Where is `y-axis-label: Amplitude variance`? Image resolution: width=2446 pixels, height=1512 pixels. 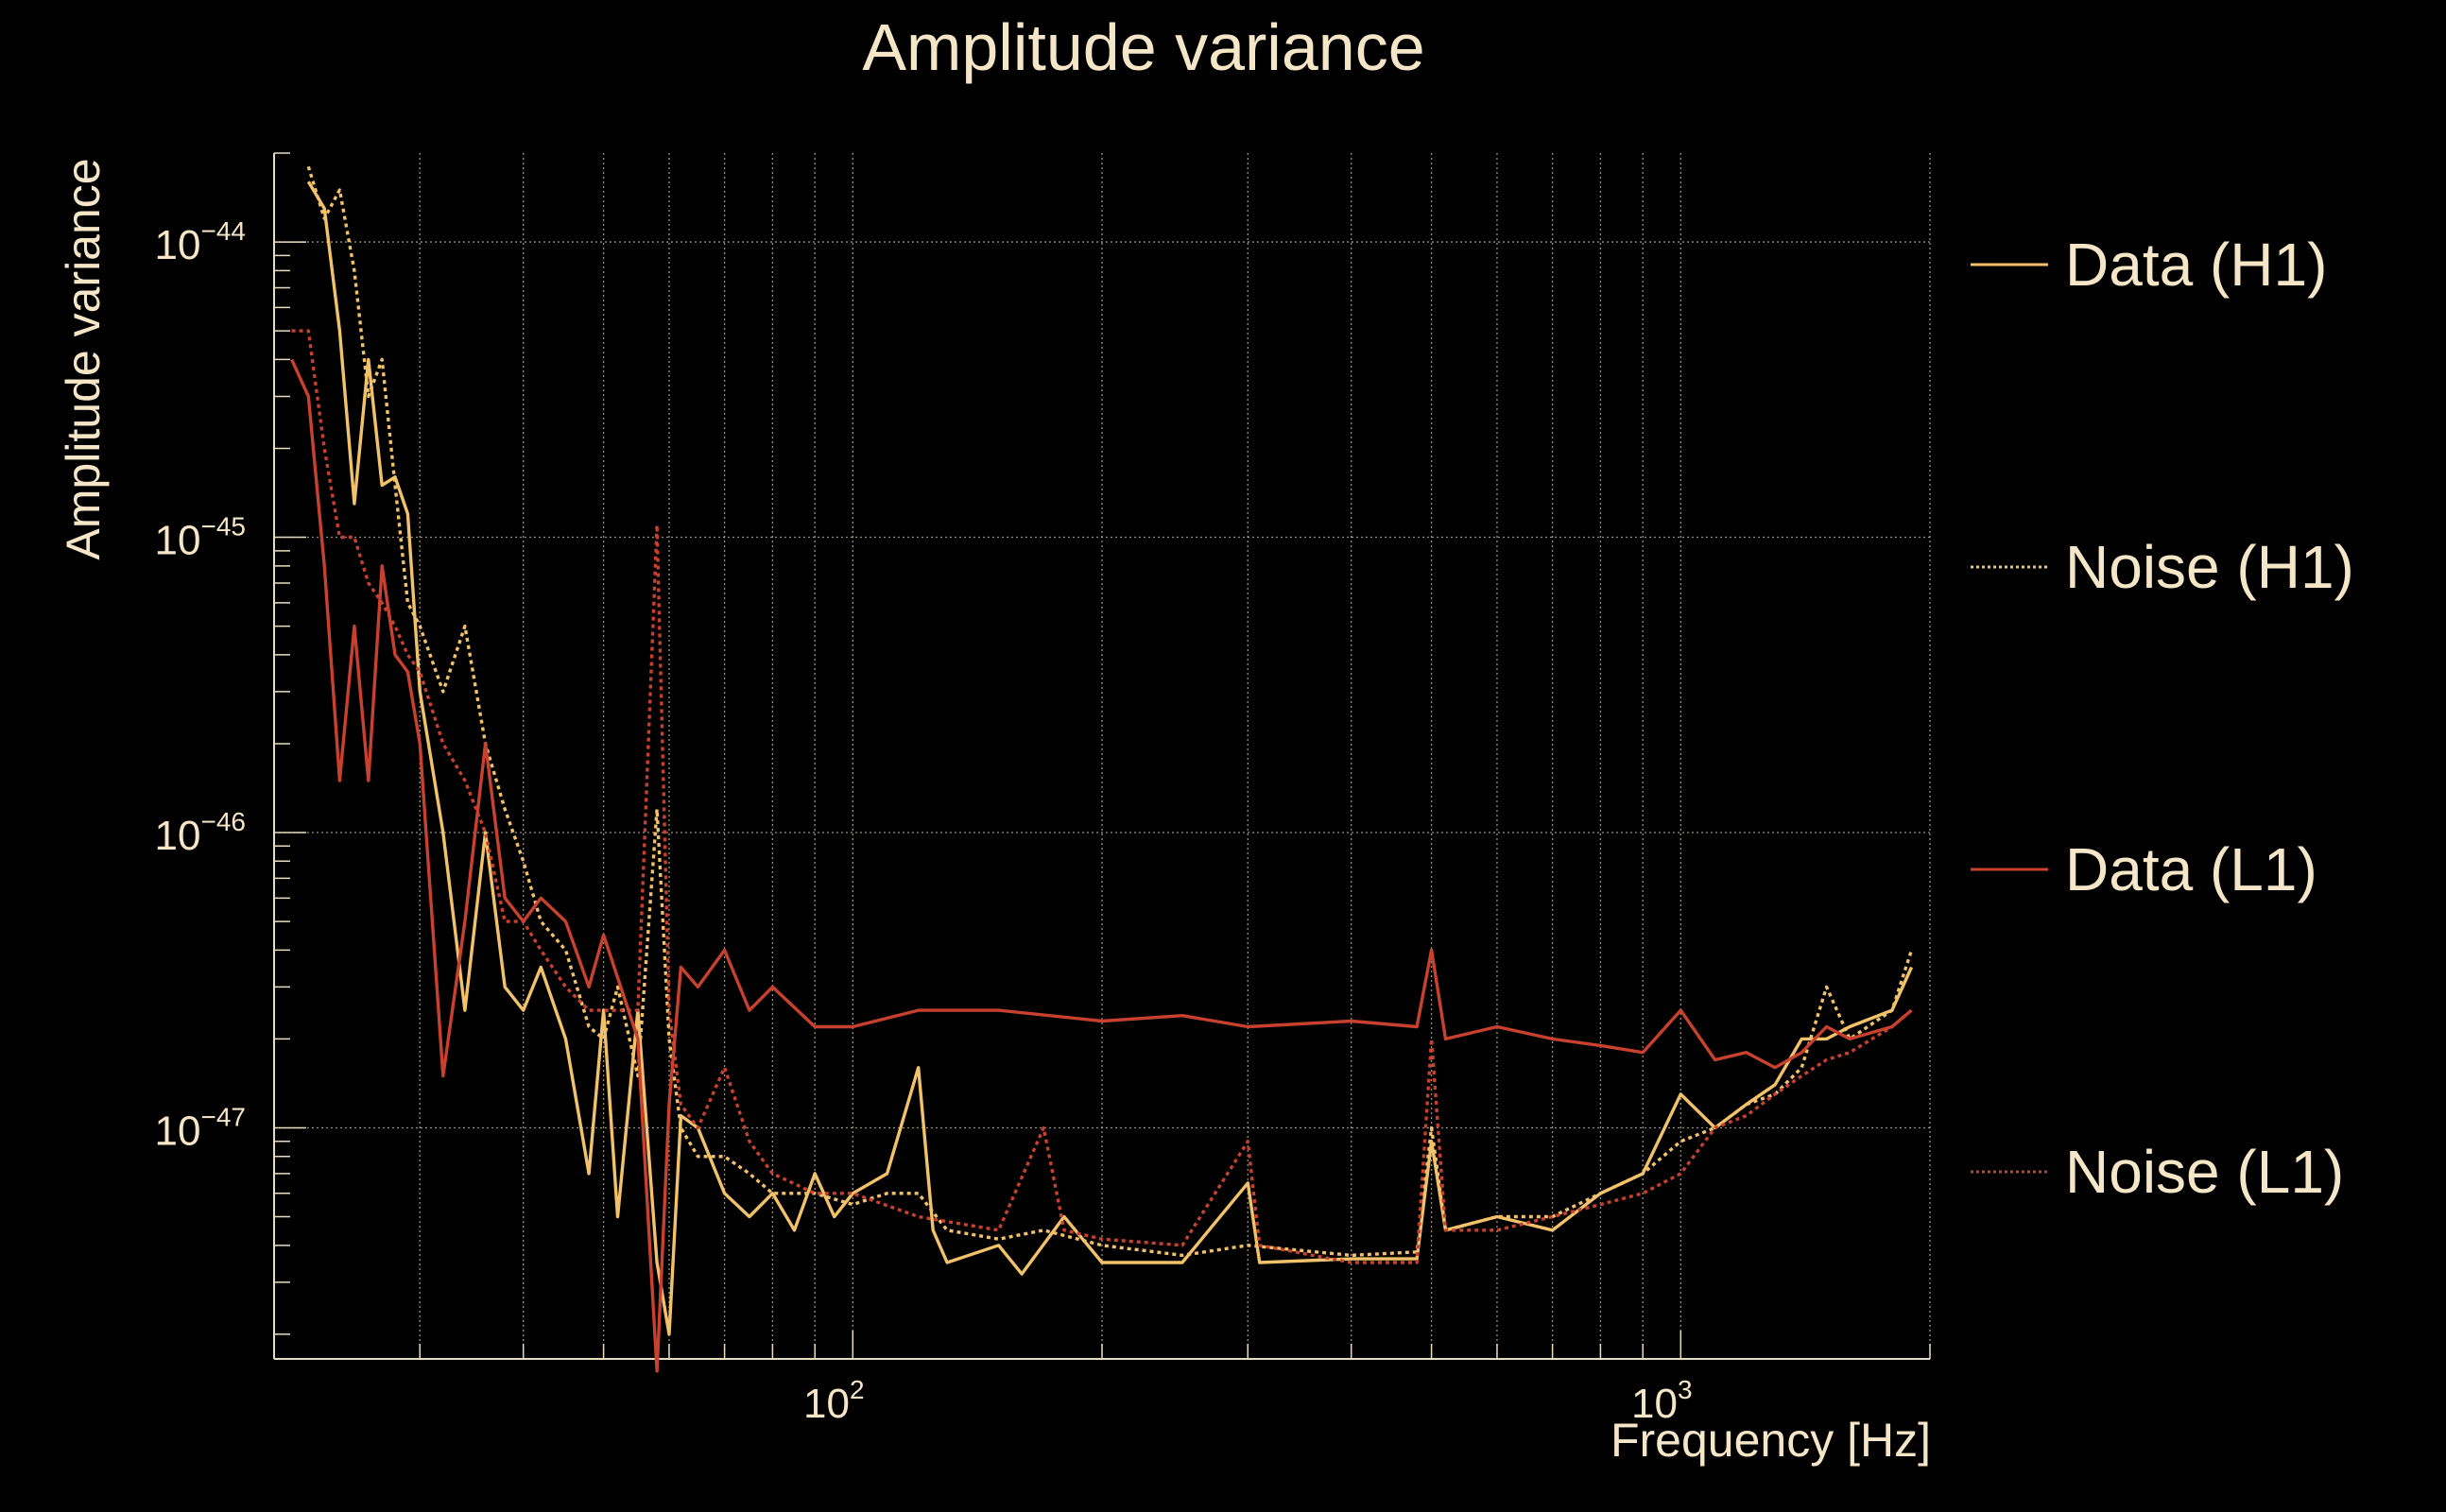 y-axis-label: Amplitude variance is located at coordinates (83, 359).